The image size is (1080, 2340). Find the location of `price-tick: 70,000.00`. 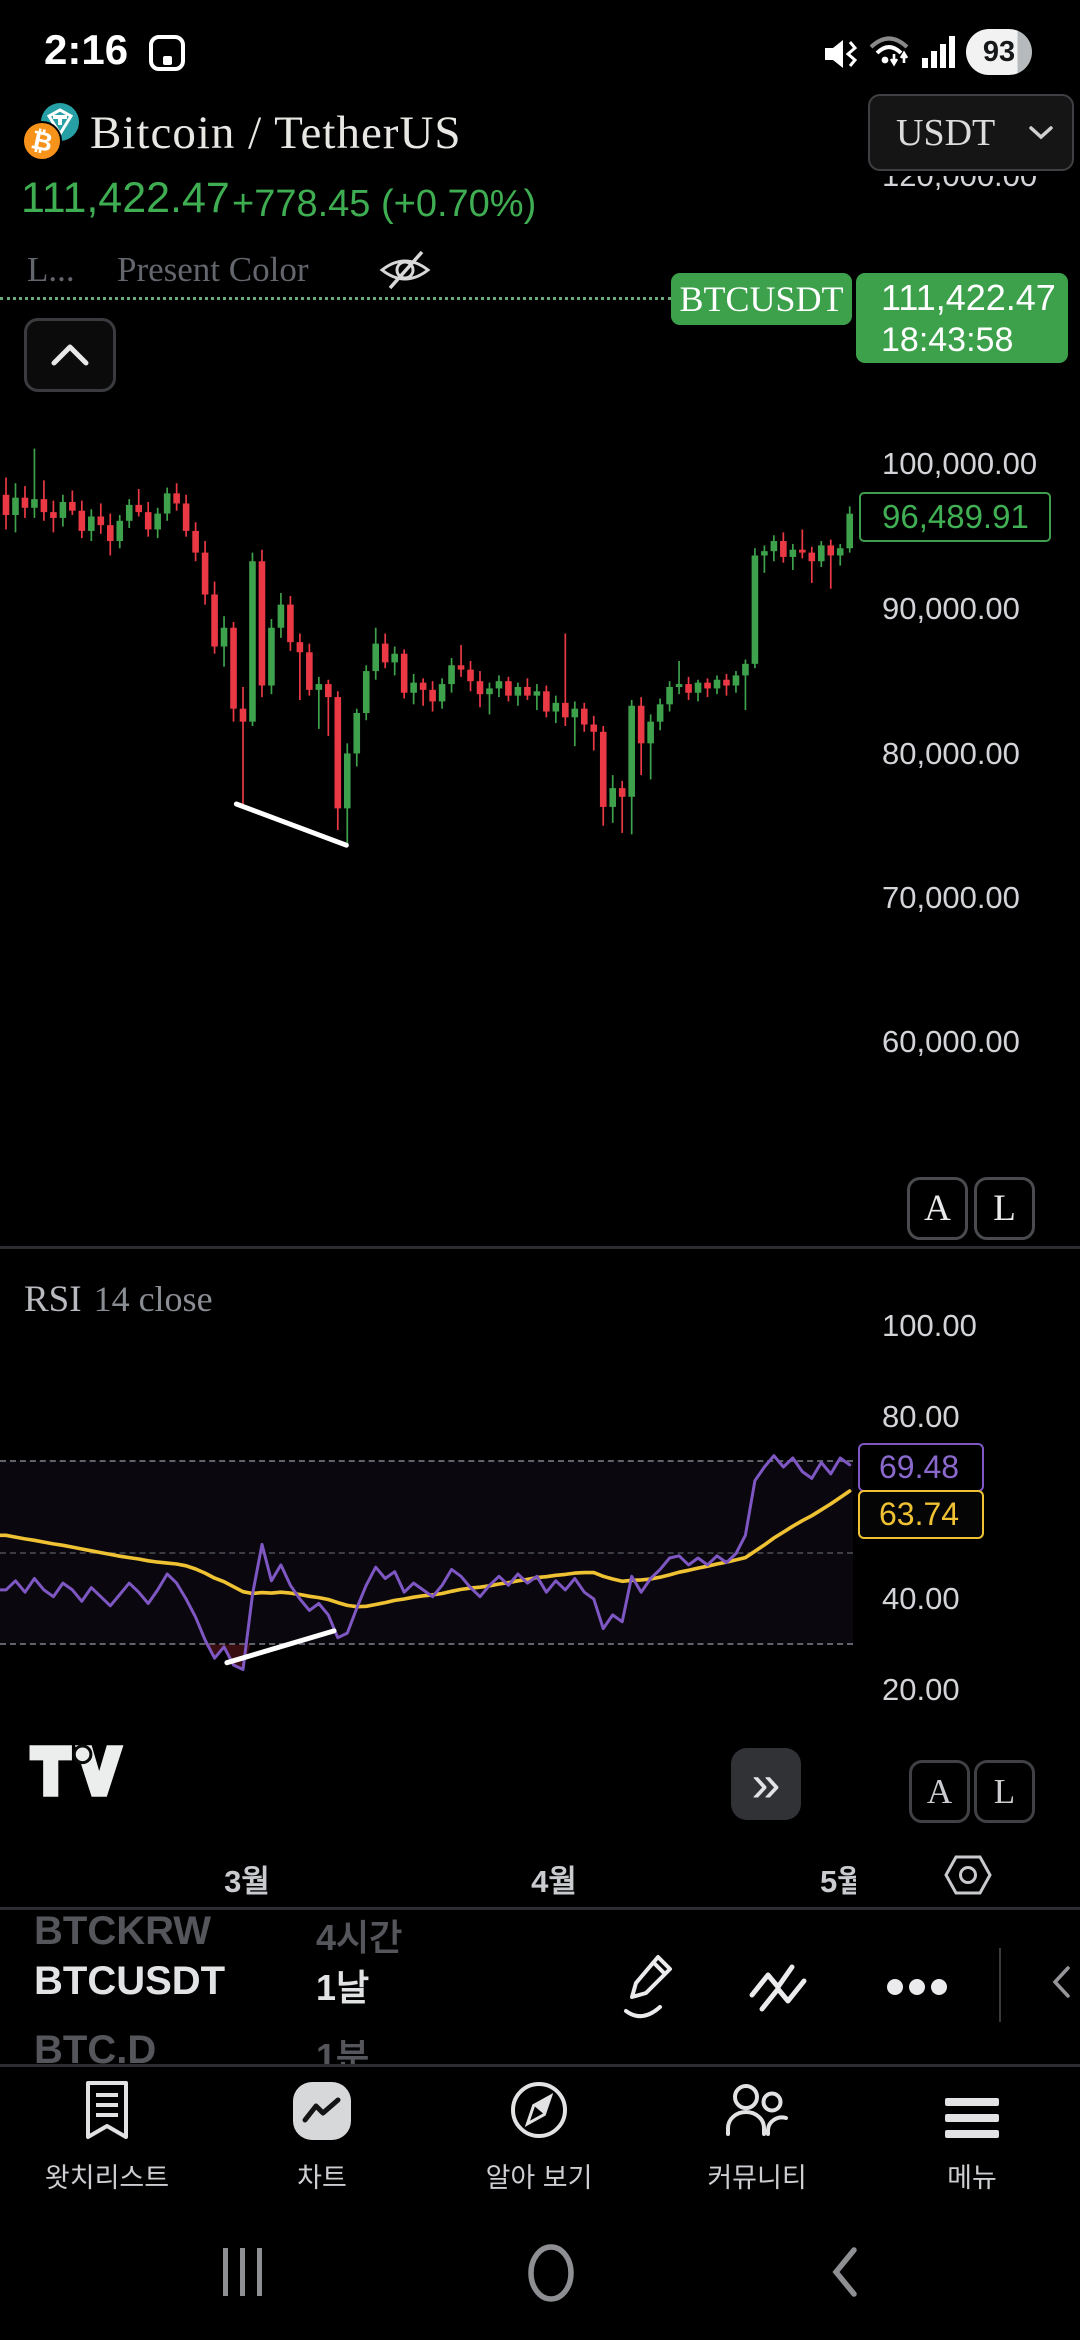

price-tick: 70,000.00 is located at coordinates (951, 897).